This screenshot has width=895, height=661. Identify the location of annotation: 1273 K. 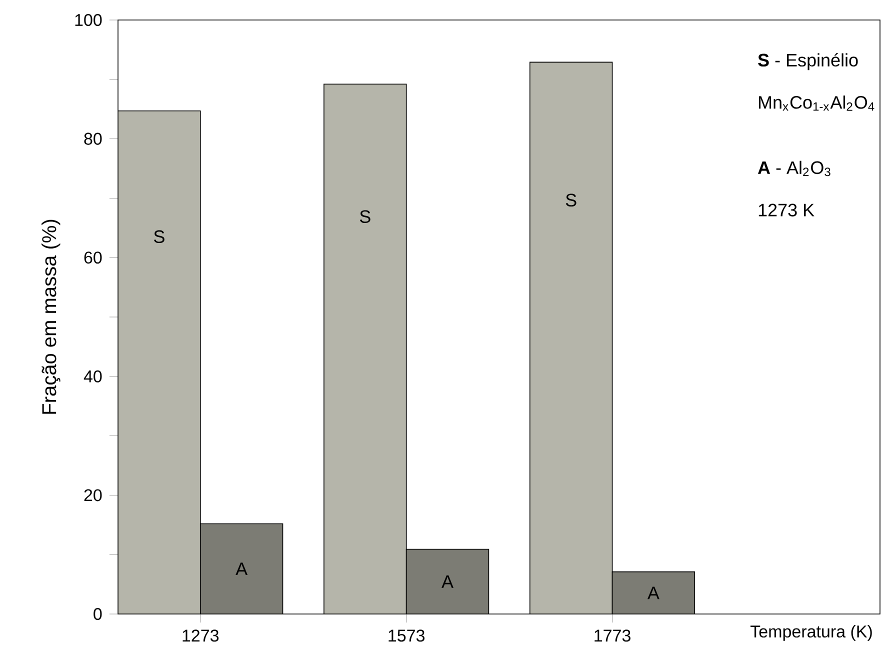
(786, 210).